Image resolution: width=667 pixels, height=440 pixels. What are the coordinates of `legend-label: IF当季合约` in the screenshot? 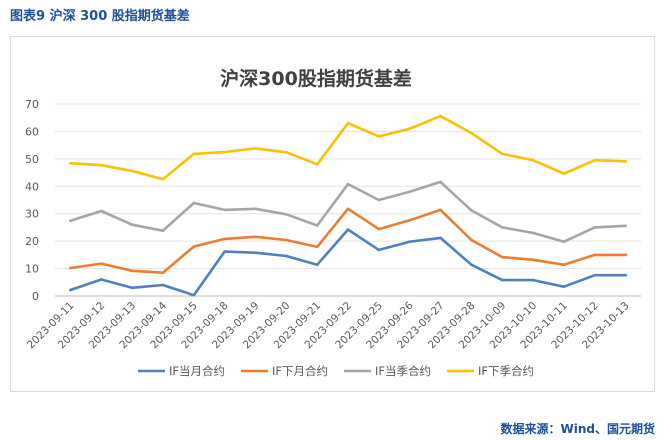 It's located at (403, 371).